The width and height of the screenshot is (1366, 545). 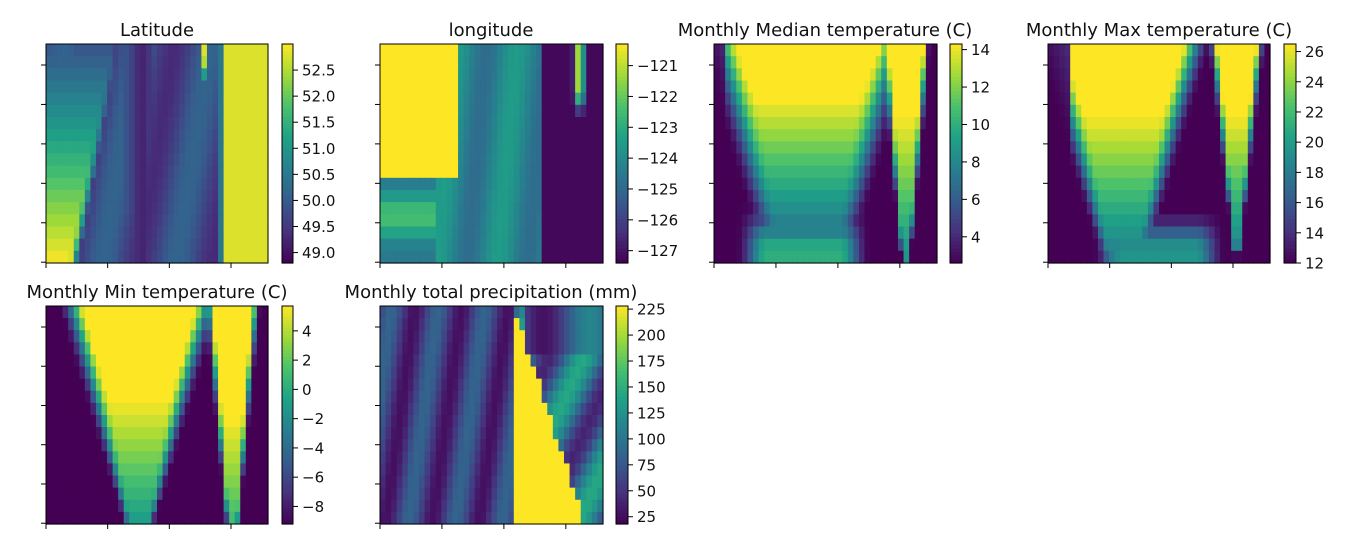 I want to click on colorbar-tick-label: 50.5, so click(x=318, y=175).